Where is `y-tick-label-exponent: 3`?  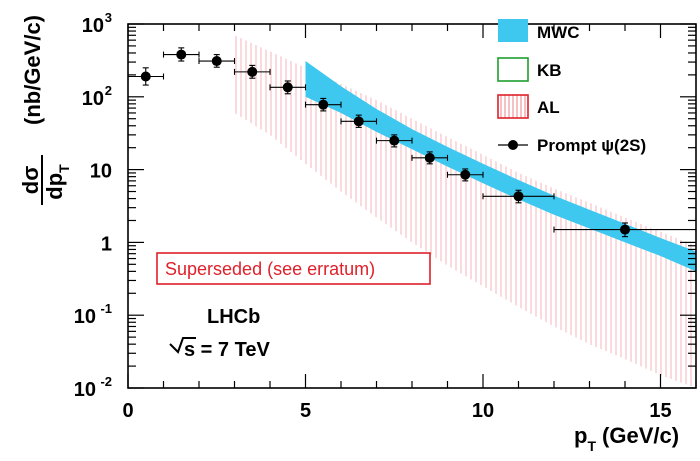
y-tick-label-exponent: 3 is located at coordinates (108, 17).